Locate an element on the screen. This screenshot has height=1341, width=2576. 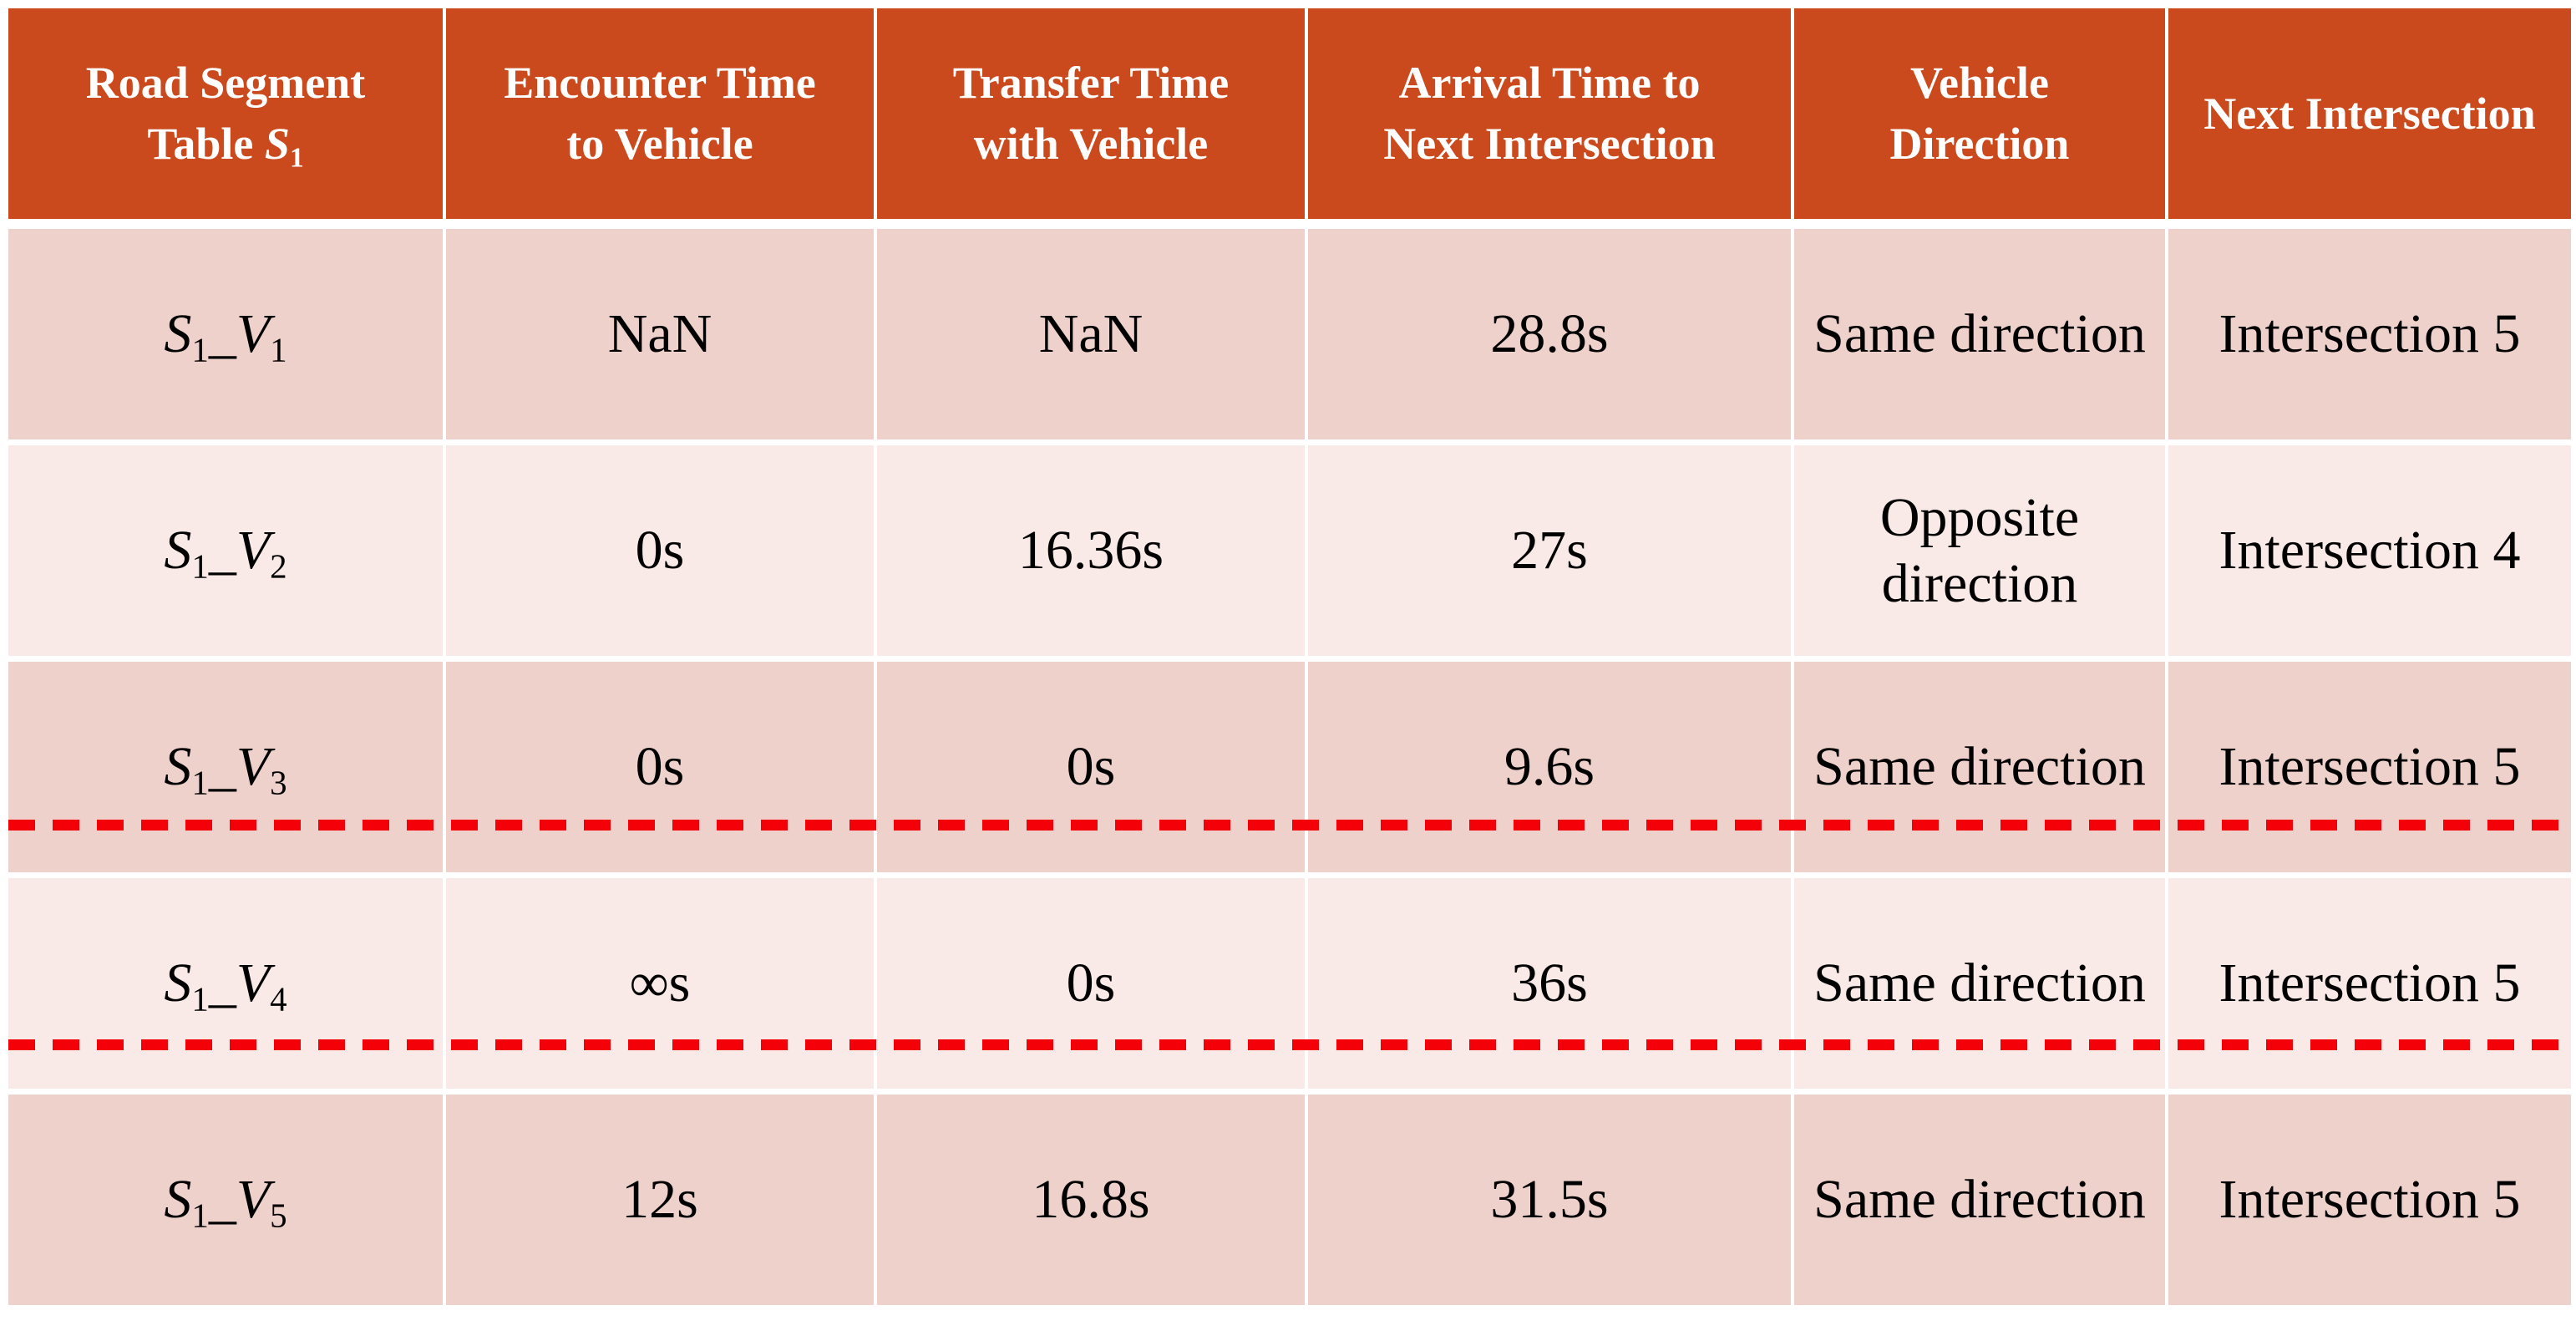
header-text: Arrival Time to Next Intersection is located at coordinates (1549, 113).